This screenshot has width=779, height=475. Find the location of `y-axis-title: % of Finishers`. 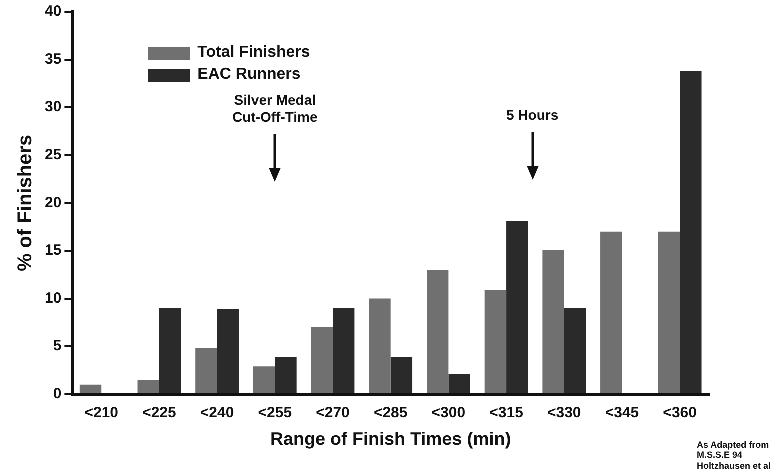

y-axis-title: % of Finishers is located at coordinates (25, 203).